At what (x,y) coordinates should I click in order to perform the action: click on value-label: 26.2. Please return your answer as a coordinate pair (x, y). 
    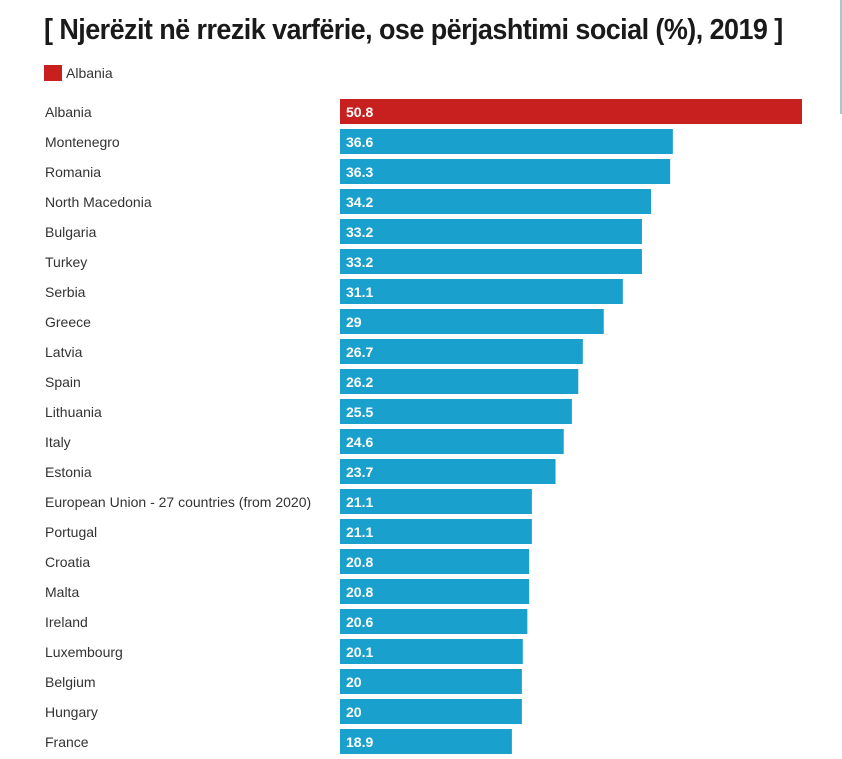
    Looking at the image, I should click on (359, 382).